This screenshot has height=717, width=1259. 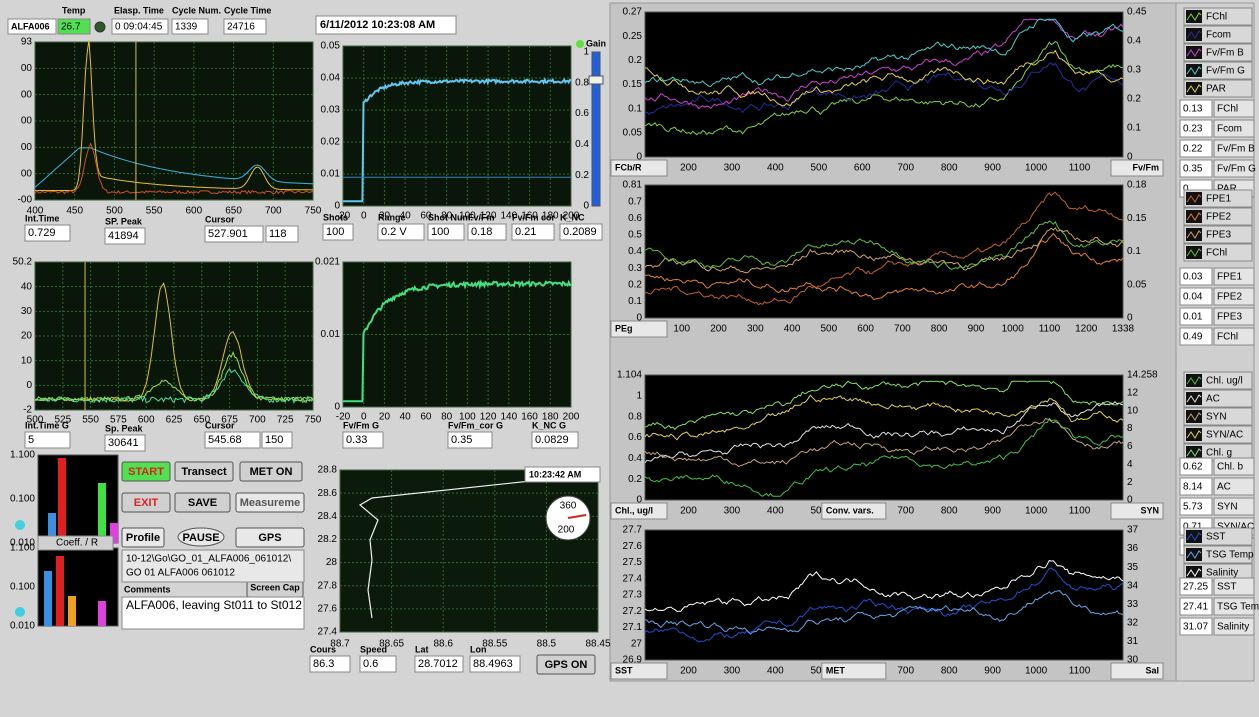 What do you see at coordinates (633, 185) in the screenshot?
I see `y-tick-label: 0.81` at bounding box center [633, 185].